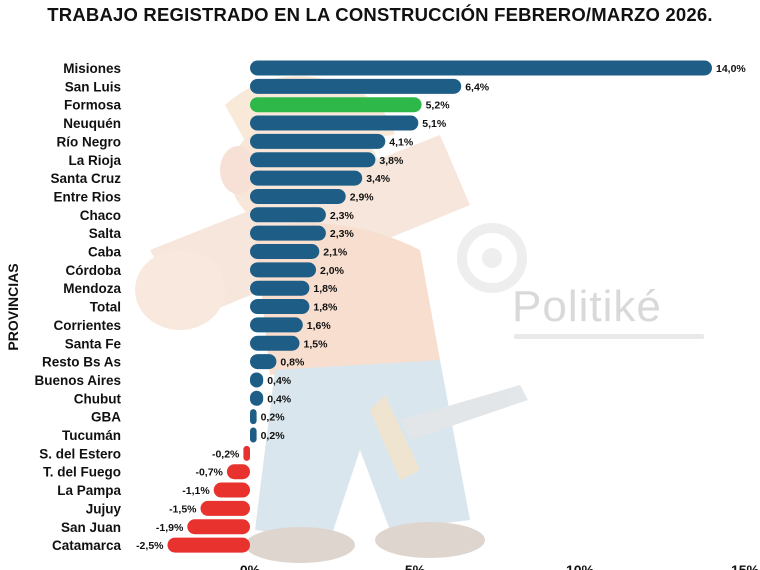 Image resolution: width=760 pixels, height=570 pixels. Describe the element at coordinates (87, 325) in the screenshot. I see `category-label: Corrientes` at that location.